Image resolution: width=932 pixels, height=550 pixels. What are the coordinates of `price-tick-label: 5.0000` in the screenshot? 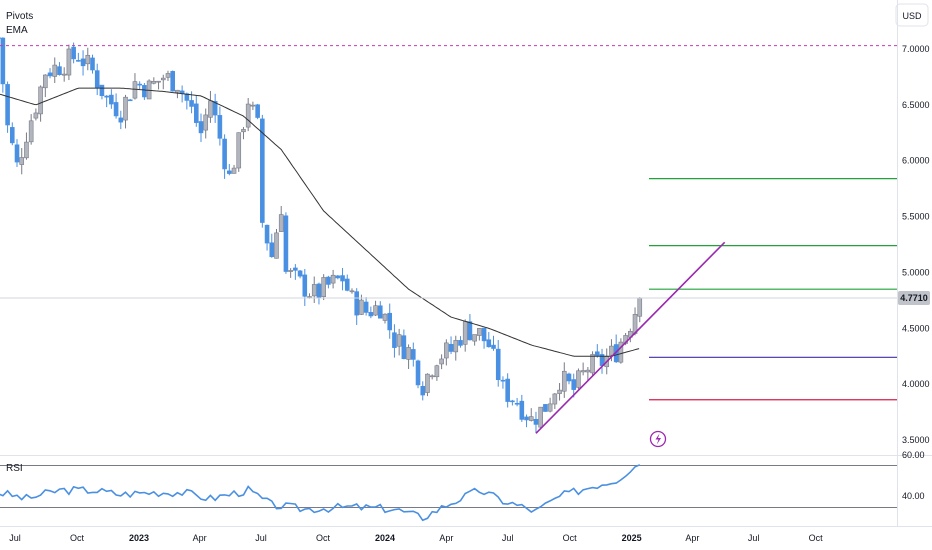 It's located at (916, 272).